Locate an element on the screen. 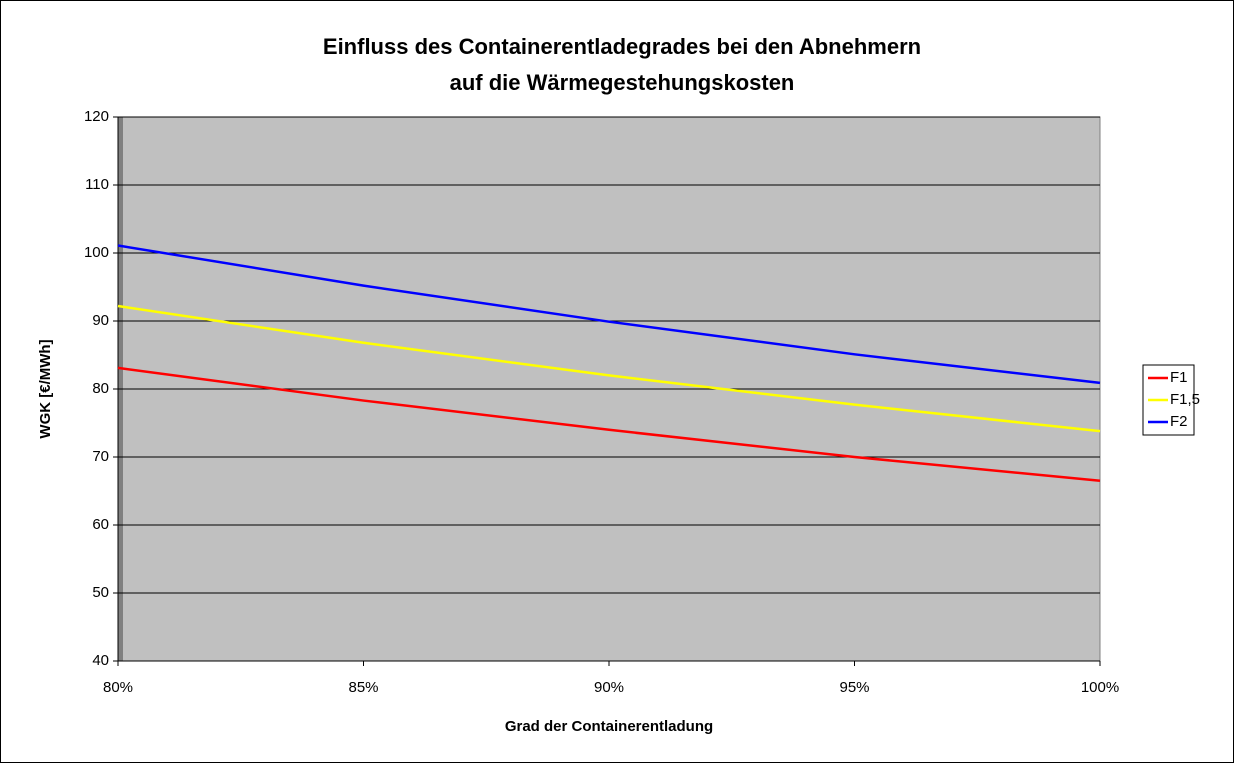  x-tick-label: 100% is located at coordinates (1100, 687).